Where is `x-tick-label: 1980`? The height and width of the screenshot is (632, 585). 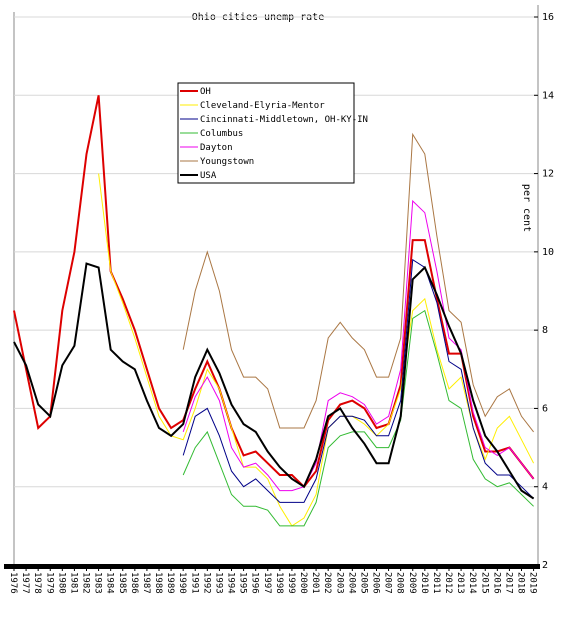 x-tick-label: 1980 is located at coordinates (61, 583).